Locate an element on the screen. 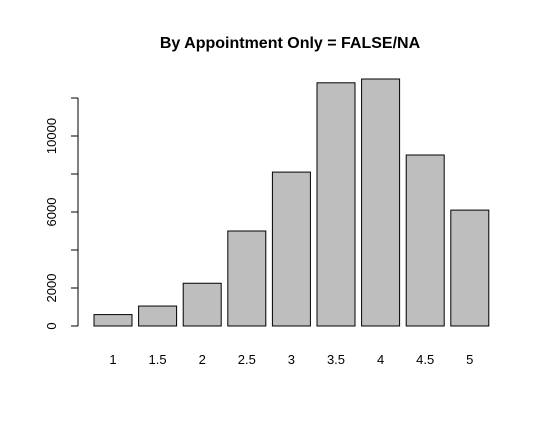 The width and height of the screenshot is (545, 427). x-tick-label: 3 is located at coordinates (291, 359).